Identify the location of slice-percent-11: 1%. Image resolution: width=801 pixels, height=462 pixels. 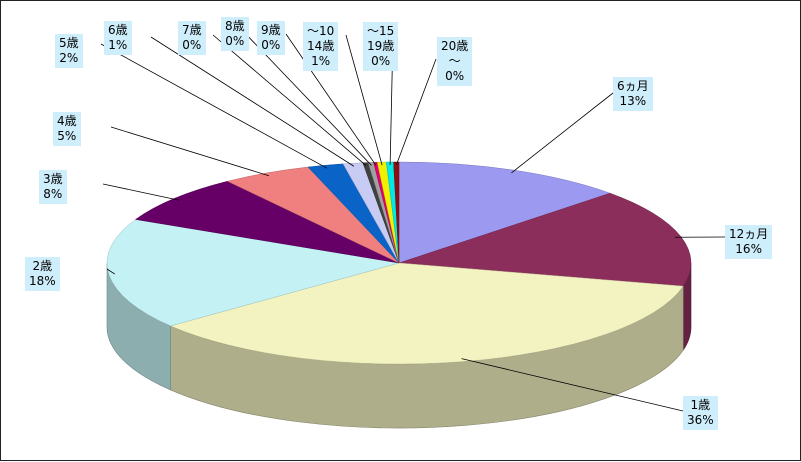
(320, 61).